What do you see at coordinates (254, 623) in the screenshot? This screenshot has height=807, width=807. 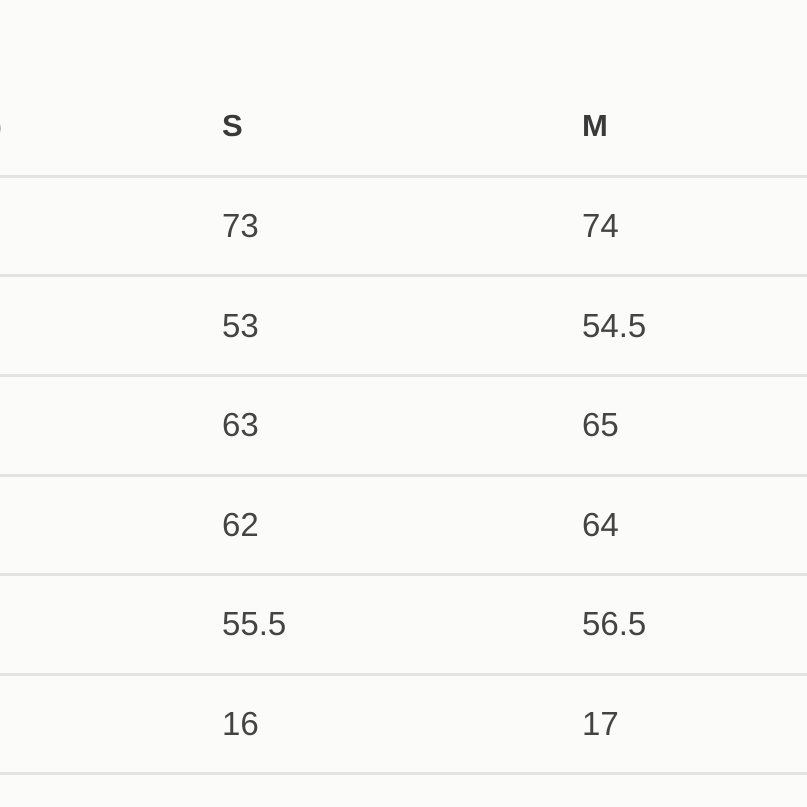 I see `cell-s: 55.5` at bounding box center [254, 623].